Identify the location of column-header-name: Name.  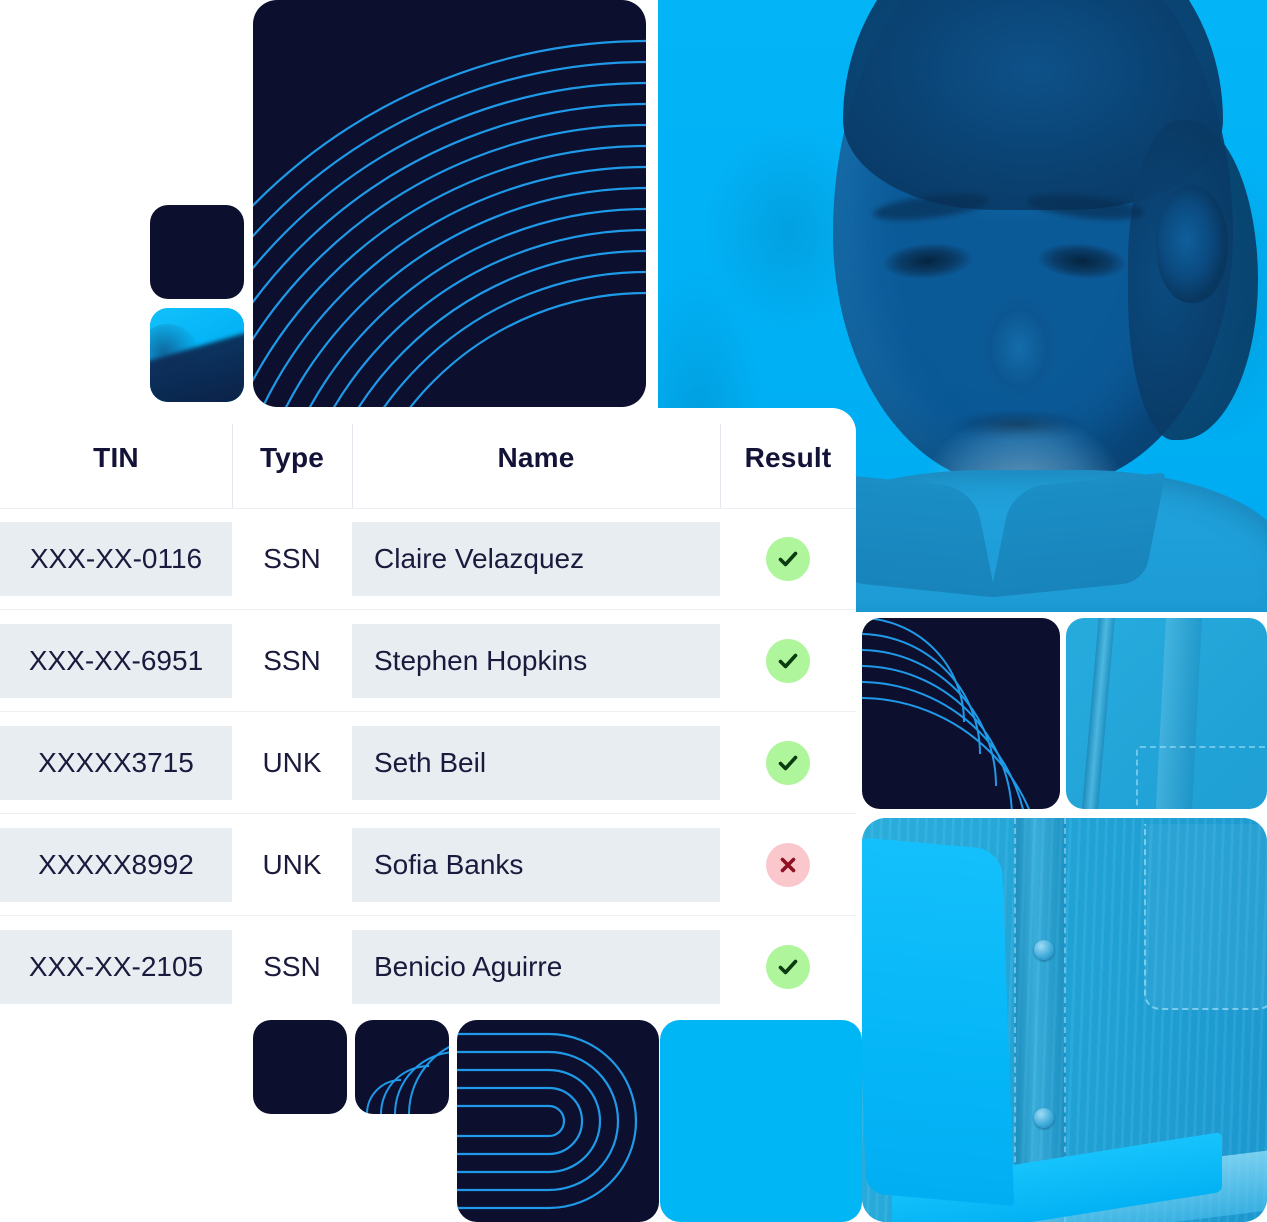
(536, 457).